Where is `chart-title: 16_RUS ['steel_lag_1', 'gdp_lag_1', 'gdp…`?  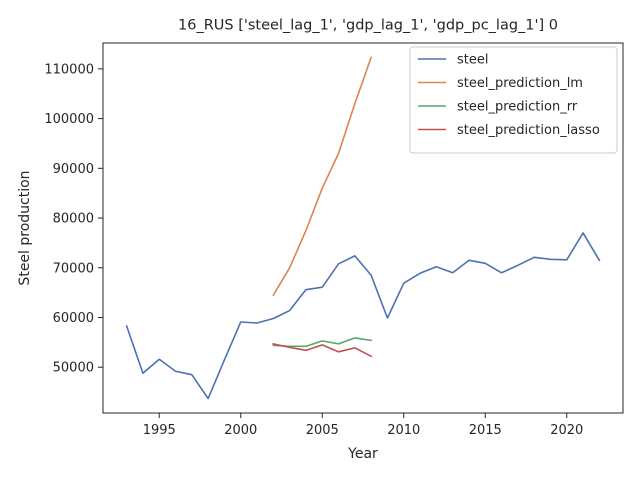 chart-title: 16_RUS ['steel_lag_1', 'gdp_lag_1', 'gdp… is located at coordinates (368, 26).